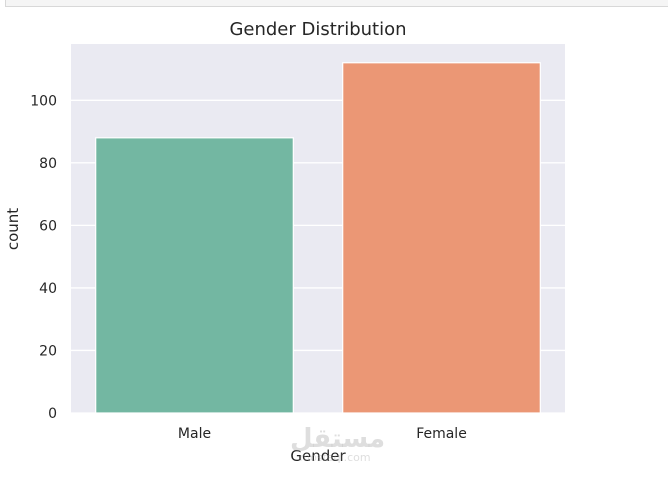 This screenshot has width=668, height=480. I want to click on y-ticks: 0 20 40 60 80 100, so click(43, 257).